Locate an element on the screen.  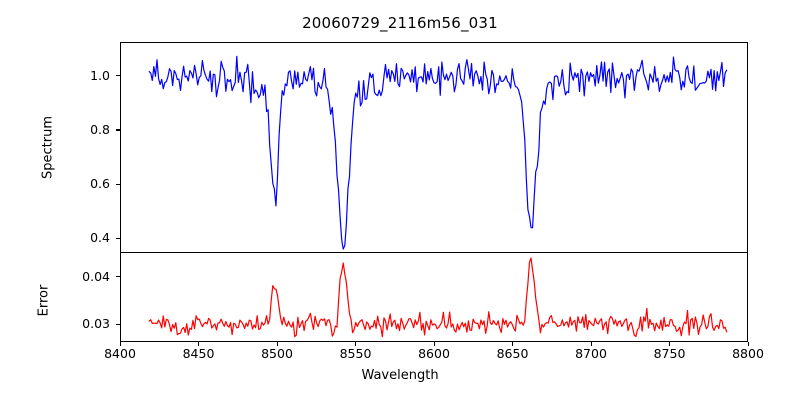
spectrum-y-tick-label: 0.4 is located at coordinates (100, 238).